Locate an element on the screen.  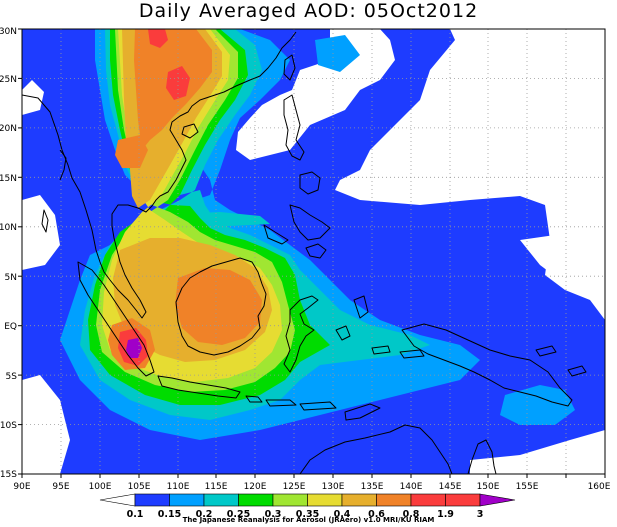
lon-label: 140E is located at coordinates (411, 487).